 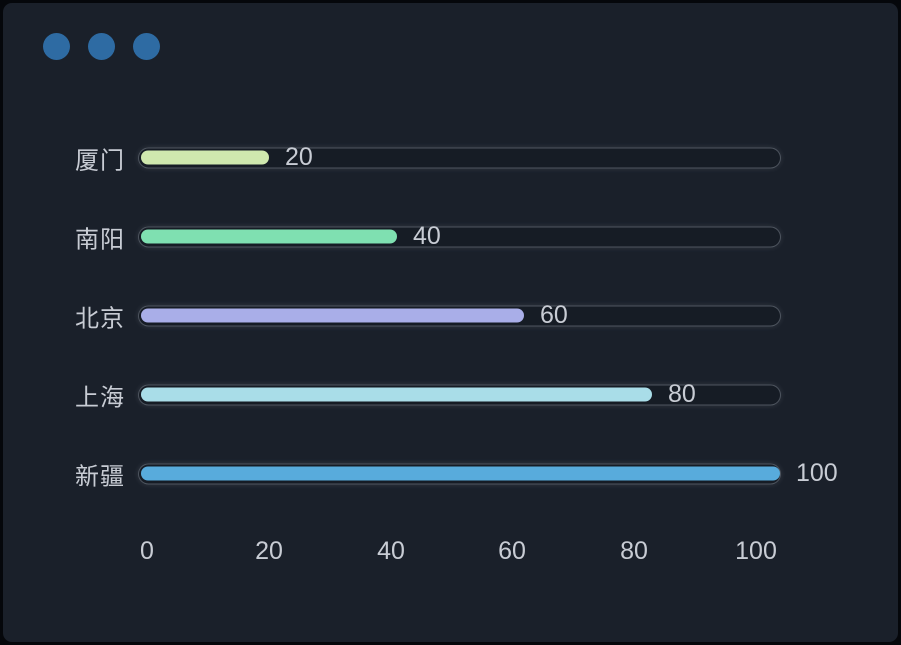 I want to click on bar-track: 40, so click(x=459, y=236).